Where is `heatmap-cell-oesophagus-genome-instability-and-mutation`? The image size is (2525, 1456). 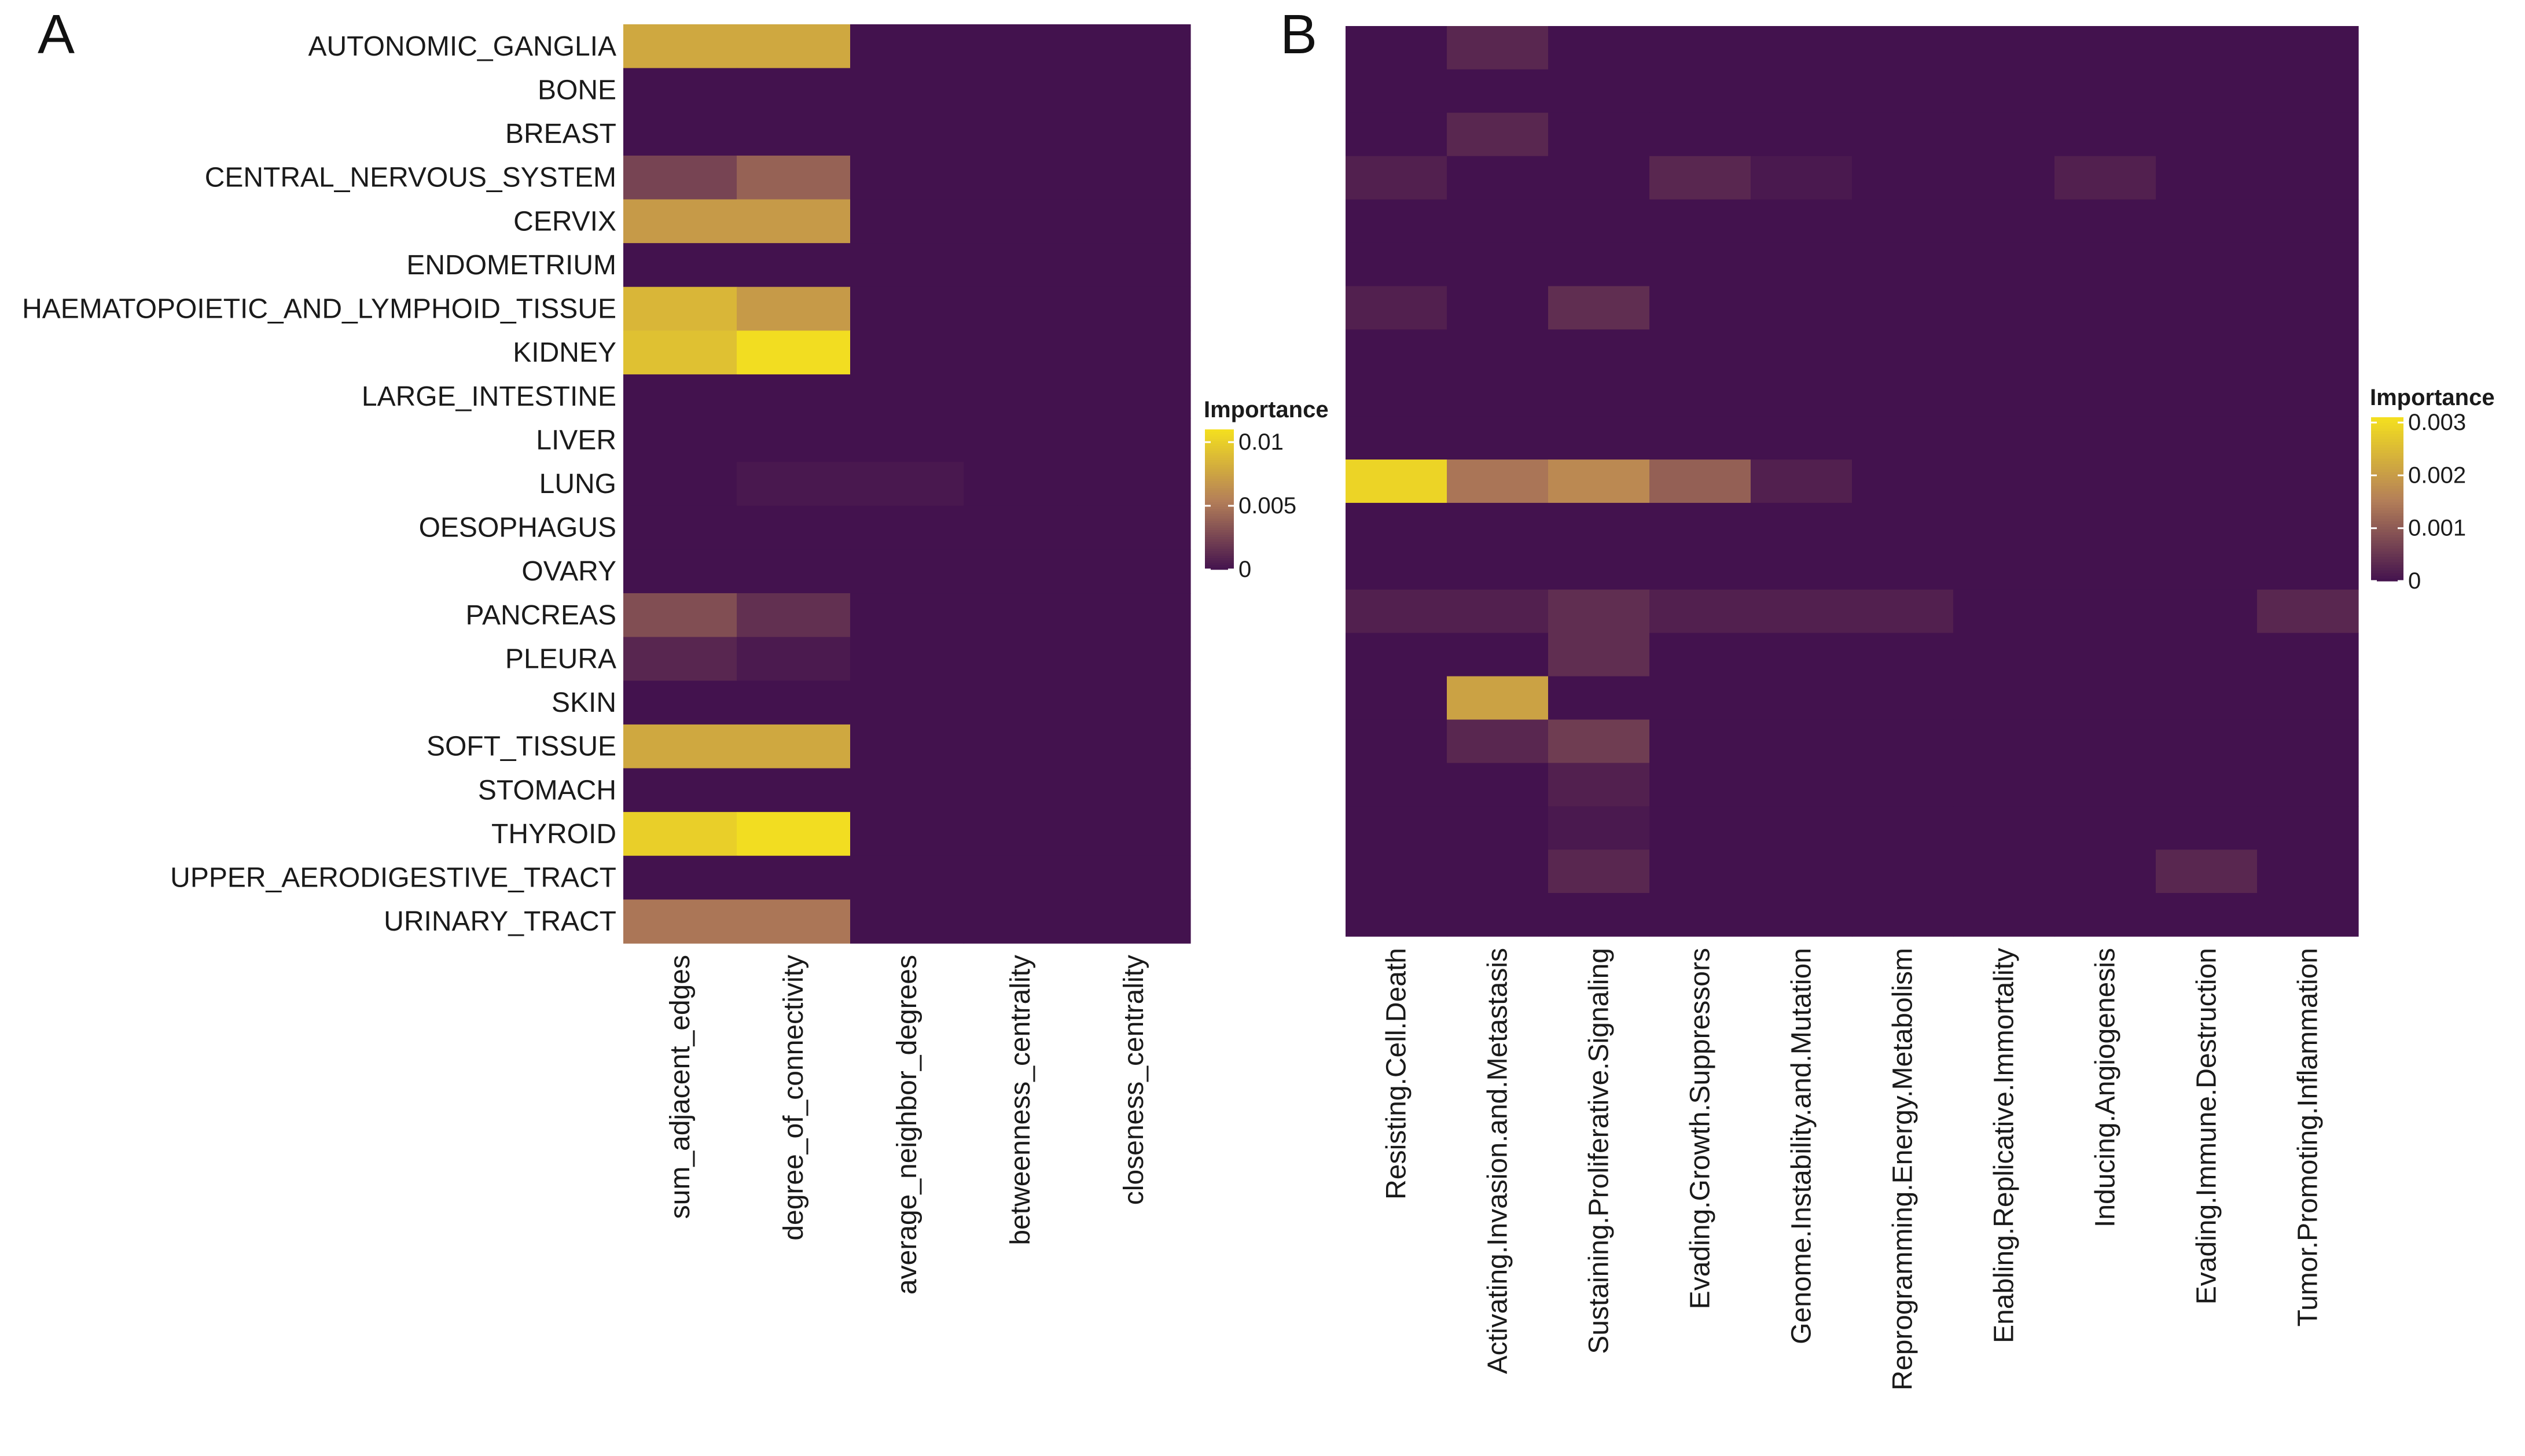
heatmap-cell-oesophagus-genome-instability-and-mutation is located at coordinates (1802, 524).